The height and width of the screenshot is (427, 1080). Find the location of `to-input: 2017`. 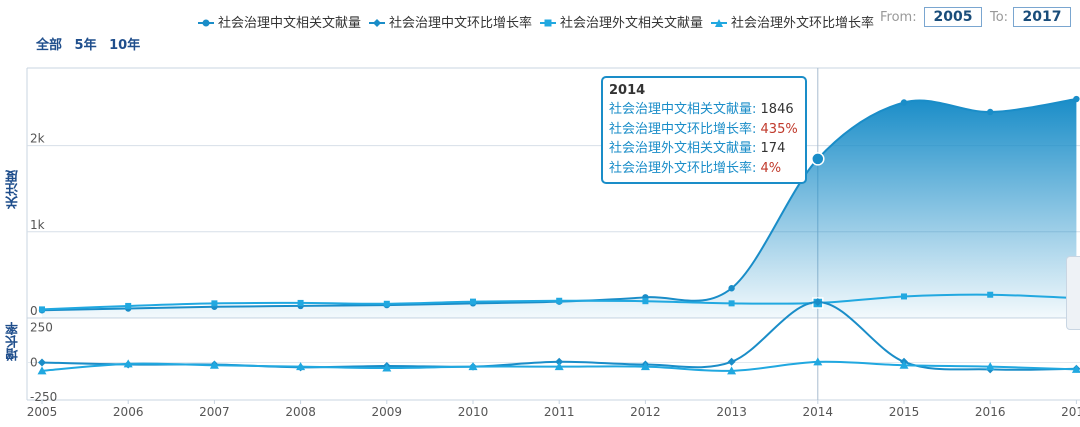

to-input: 2017 is located at coordinates (1042, 17).